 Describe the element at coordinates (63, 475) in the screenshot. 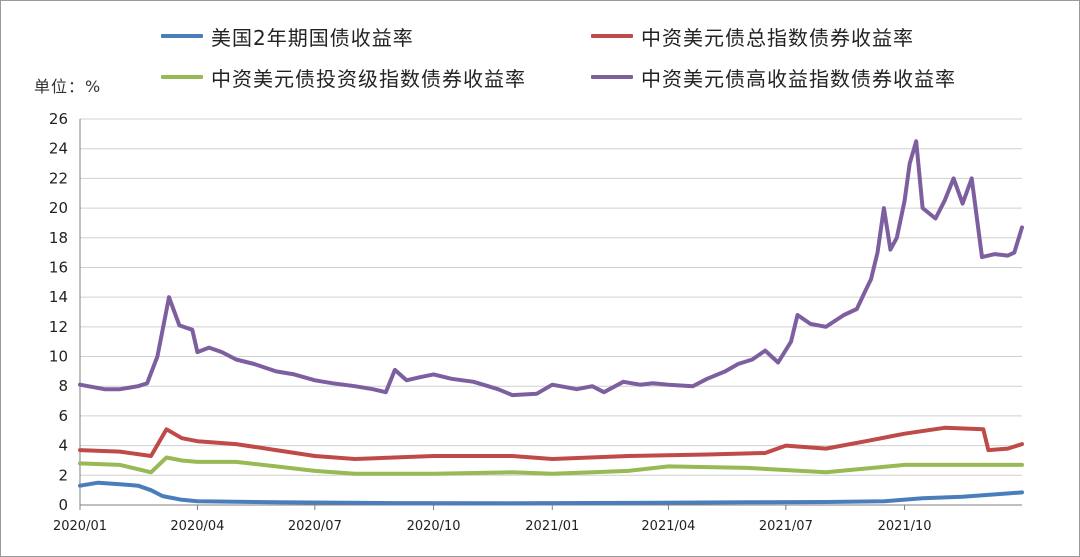

I see `y-tick-label: 2` at that location.